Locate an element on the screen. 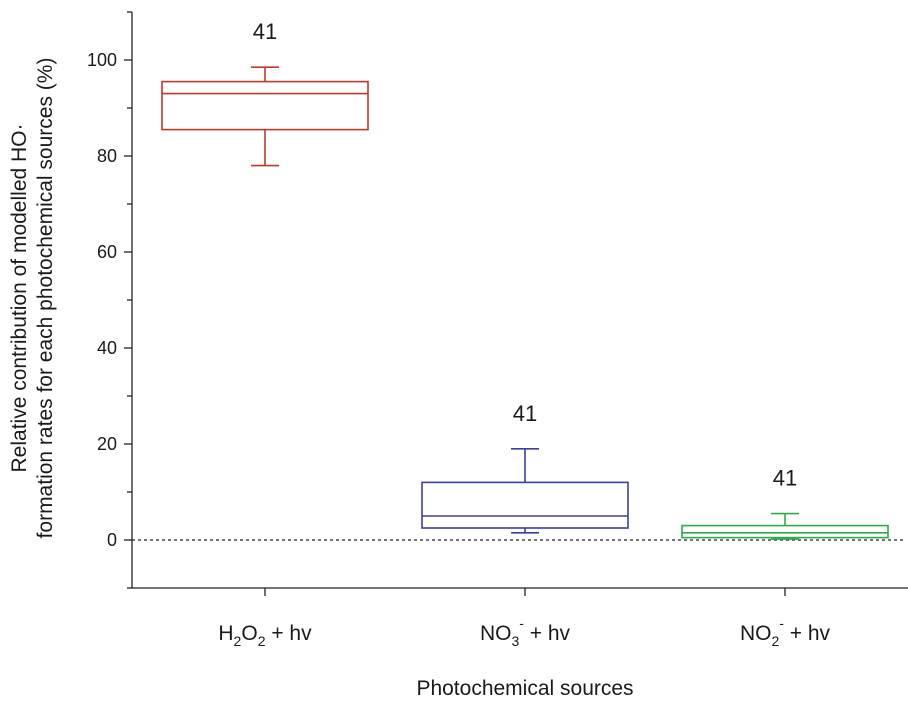  y-axis-label-line-1: Relative contribution of modelled HO· is located at coordinates (19, 297).